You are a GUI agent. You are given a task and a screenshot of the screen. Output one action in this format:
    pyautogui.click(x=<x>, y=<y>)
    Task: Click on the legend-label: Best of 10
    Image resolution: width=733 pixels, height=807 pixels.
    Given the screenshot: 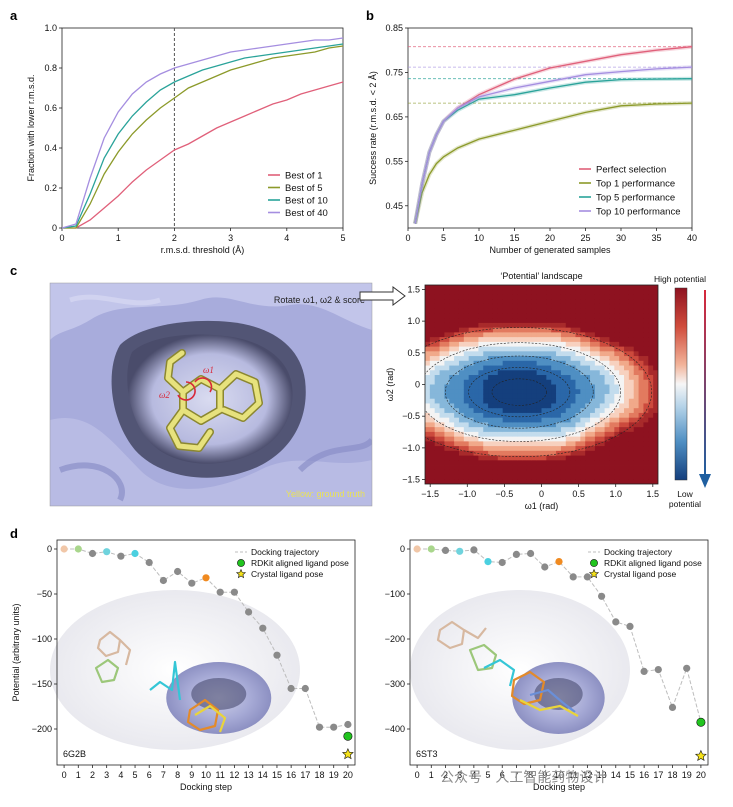 What is the action you would take?
    pyautogui.click(x=306, y=201)
    